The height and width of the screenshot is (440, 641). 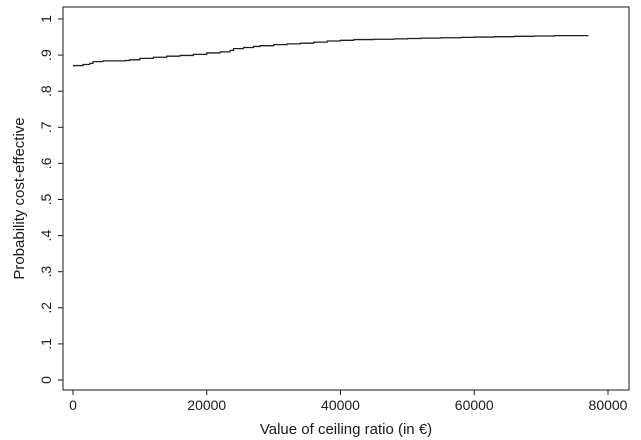 What do you see at coordinates (46, 127) in the screenshot?
I see `y-tick-label: .7` at bounding box center [46, 127].